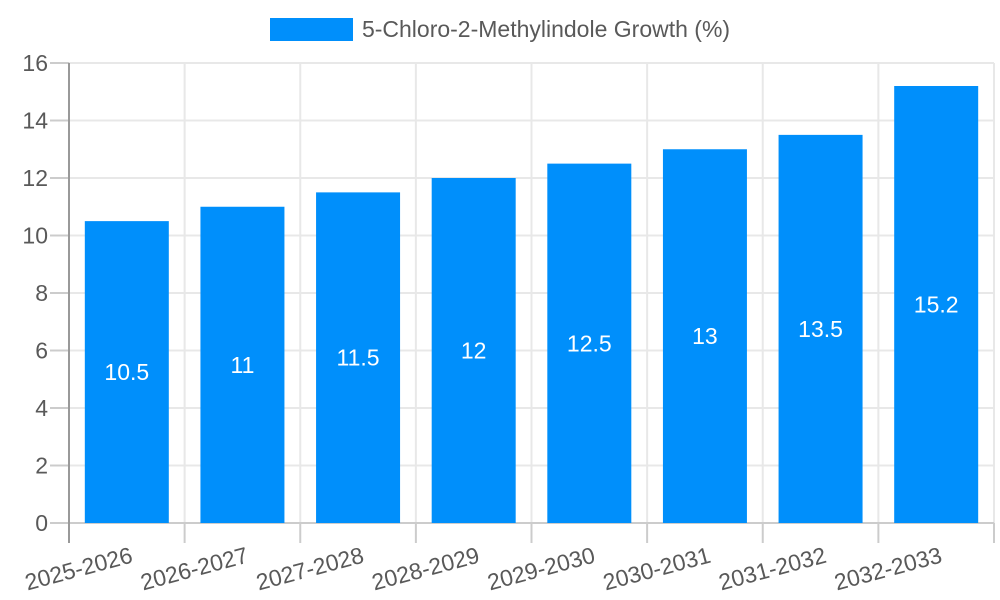 Image resolution: width=1000 pixels, height=600 pixels. I want to click on bar-value-label: 15.2, so click(936, 305).